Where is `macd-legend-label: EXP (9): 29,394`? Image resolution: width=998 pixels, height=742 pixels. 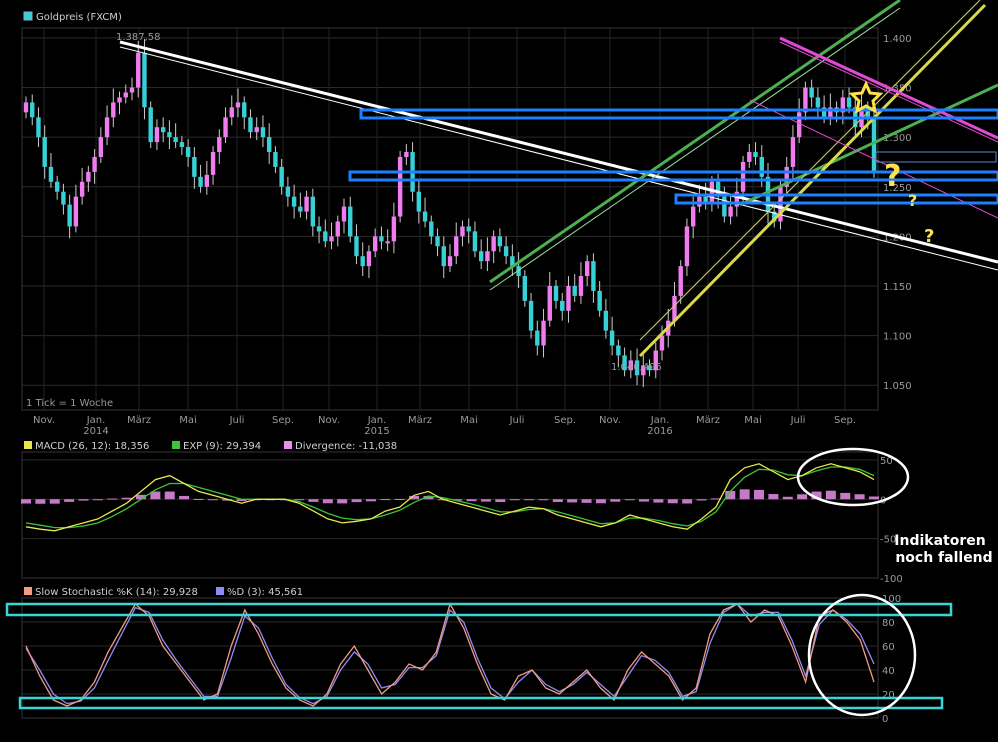 macd-legend-label: EXP (9): 29,394 is located at coordinates (222, 446).